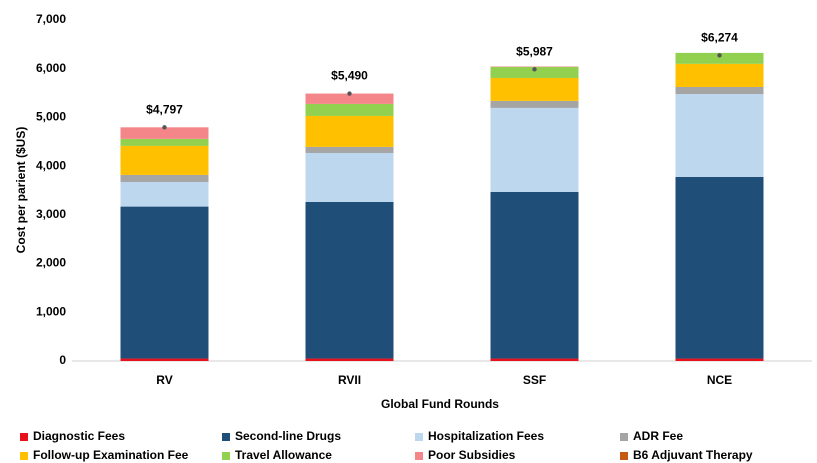 This screenshot has width=817, height=463. I want to click on y-tick-label: 1,000, so click(51, 311).